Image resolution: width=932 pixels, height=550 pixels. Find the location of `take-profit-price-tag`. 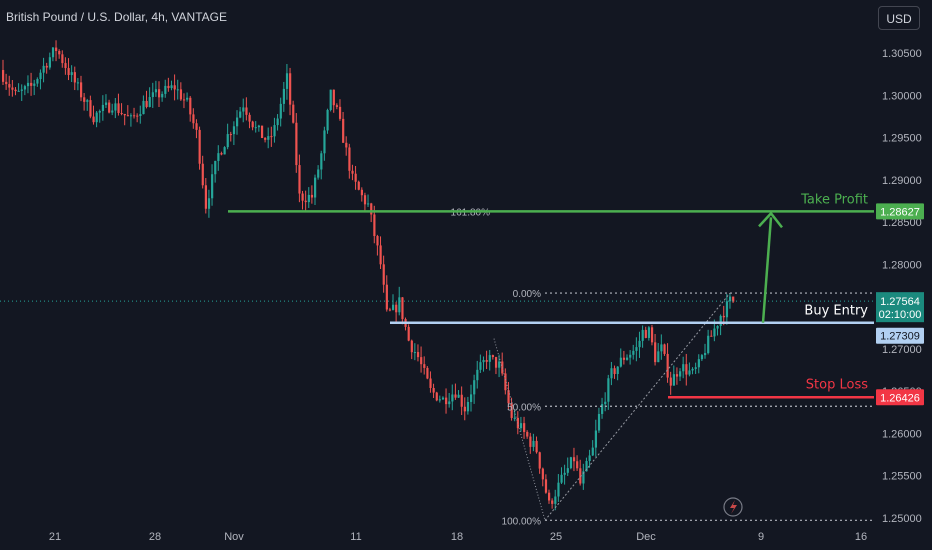

take-profit-price-tag is located at coordinates (900, 211).